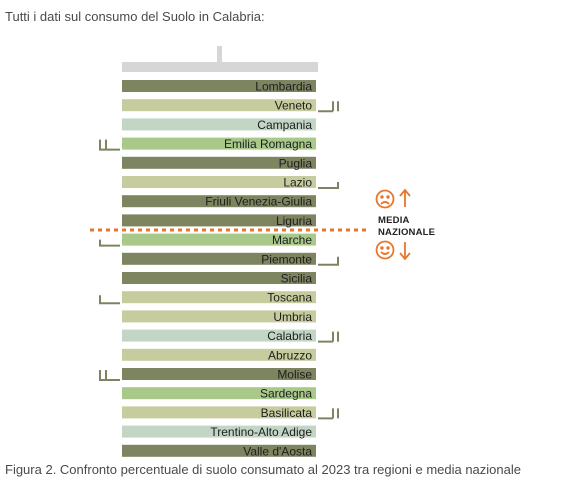 The height and width of the screenshot is (484, 586). I want to click on bar-label: Campania, so click(284, 125).